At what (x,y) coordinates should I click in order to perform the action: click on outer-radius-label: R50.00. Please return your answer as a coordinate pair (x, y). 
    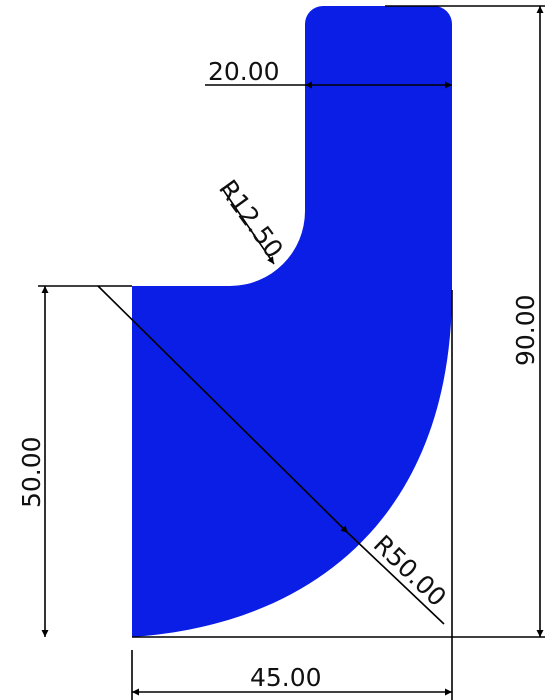
    Looking at the image, I should click on (410, 570).